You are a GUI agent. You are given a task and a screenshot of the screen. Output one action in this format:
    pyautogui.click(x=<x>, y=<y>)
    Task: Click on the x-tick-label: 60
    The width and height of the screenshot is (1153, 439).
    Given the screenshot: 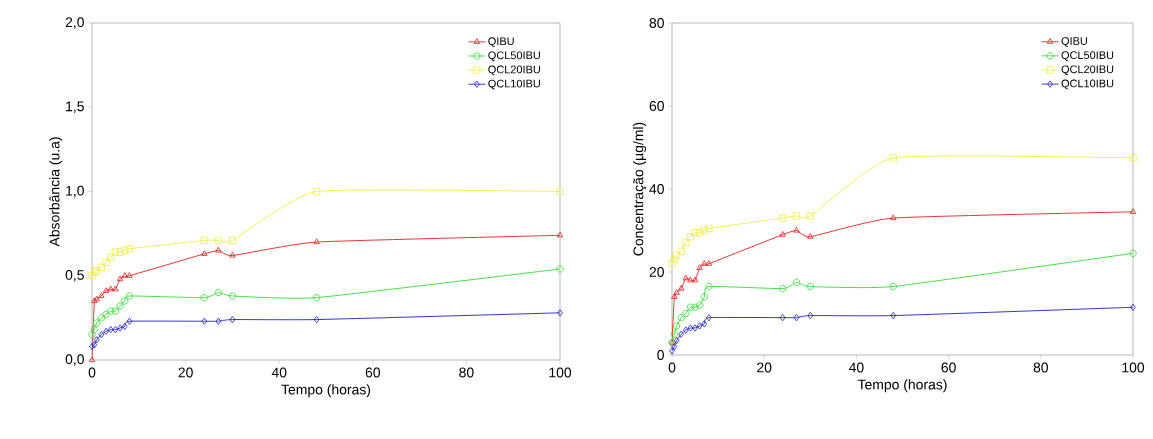 What is the action you would take?
    pyautogui.click(x=948, y=367)
    